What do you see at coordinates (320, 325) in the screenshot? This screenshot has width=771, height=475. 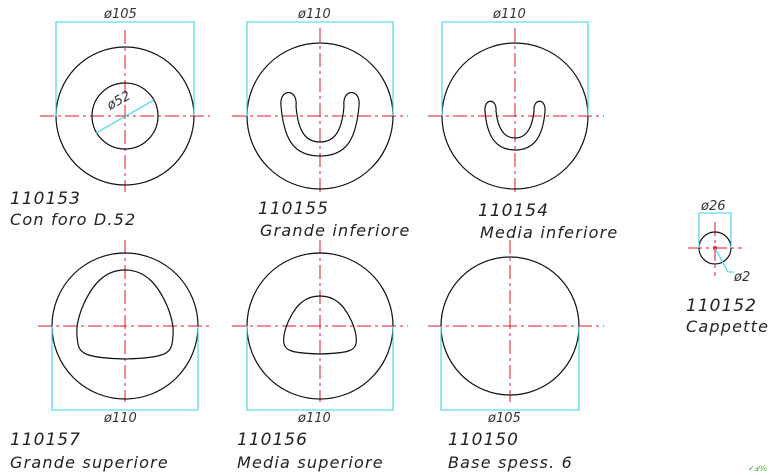 I see `triangular-cutout-medium` at bounding box center [320, 325].